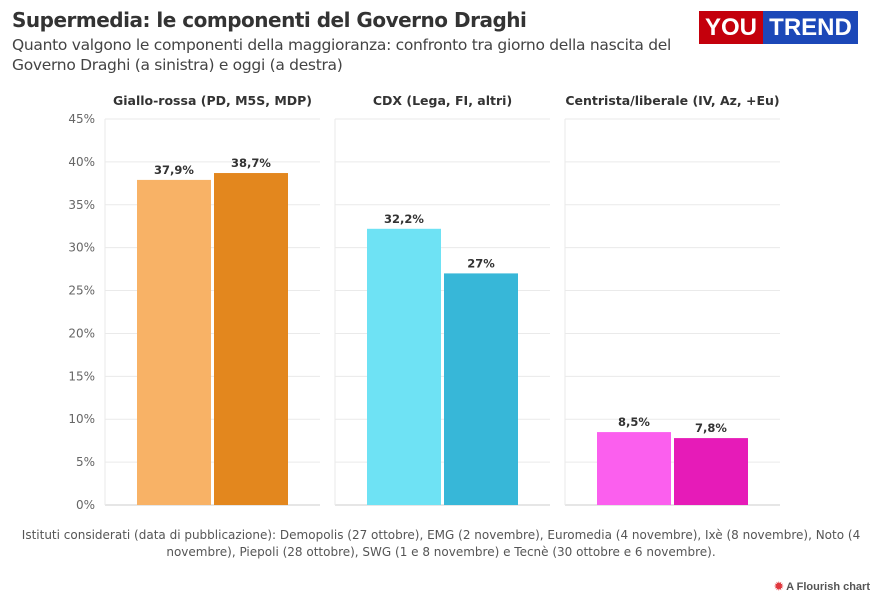 The height and width of the screenshot is (602, 882). I want to click on bar-value-label: 32,2%, so click(404, 219).